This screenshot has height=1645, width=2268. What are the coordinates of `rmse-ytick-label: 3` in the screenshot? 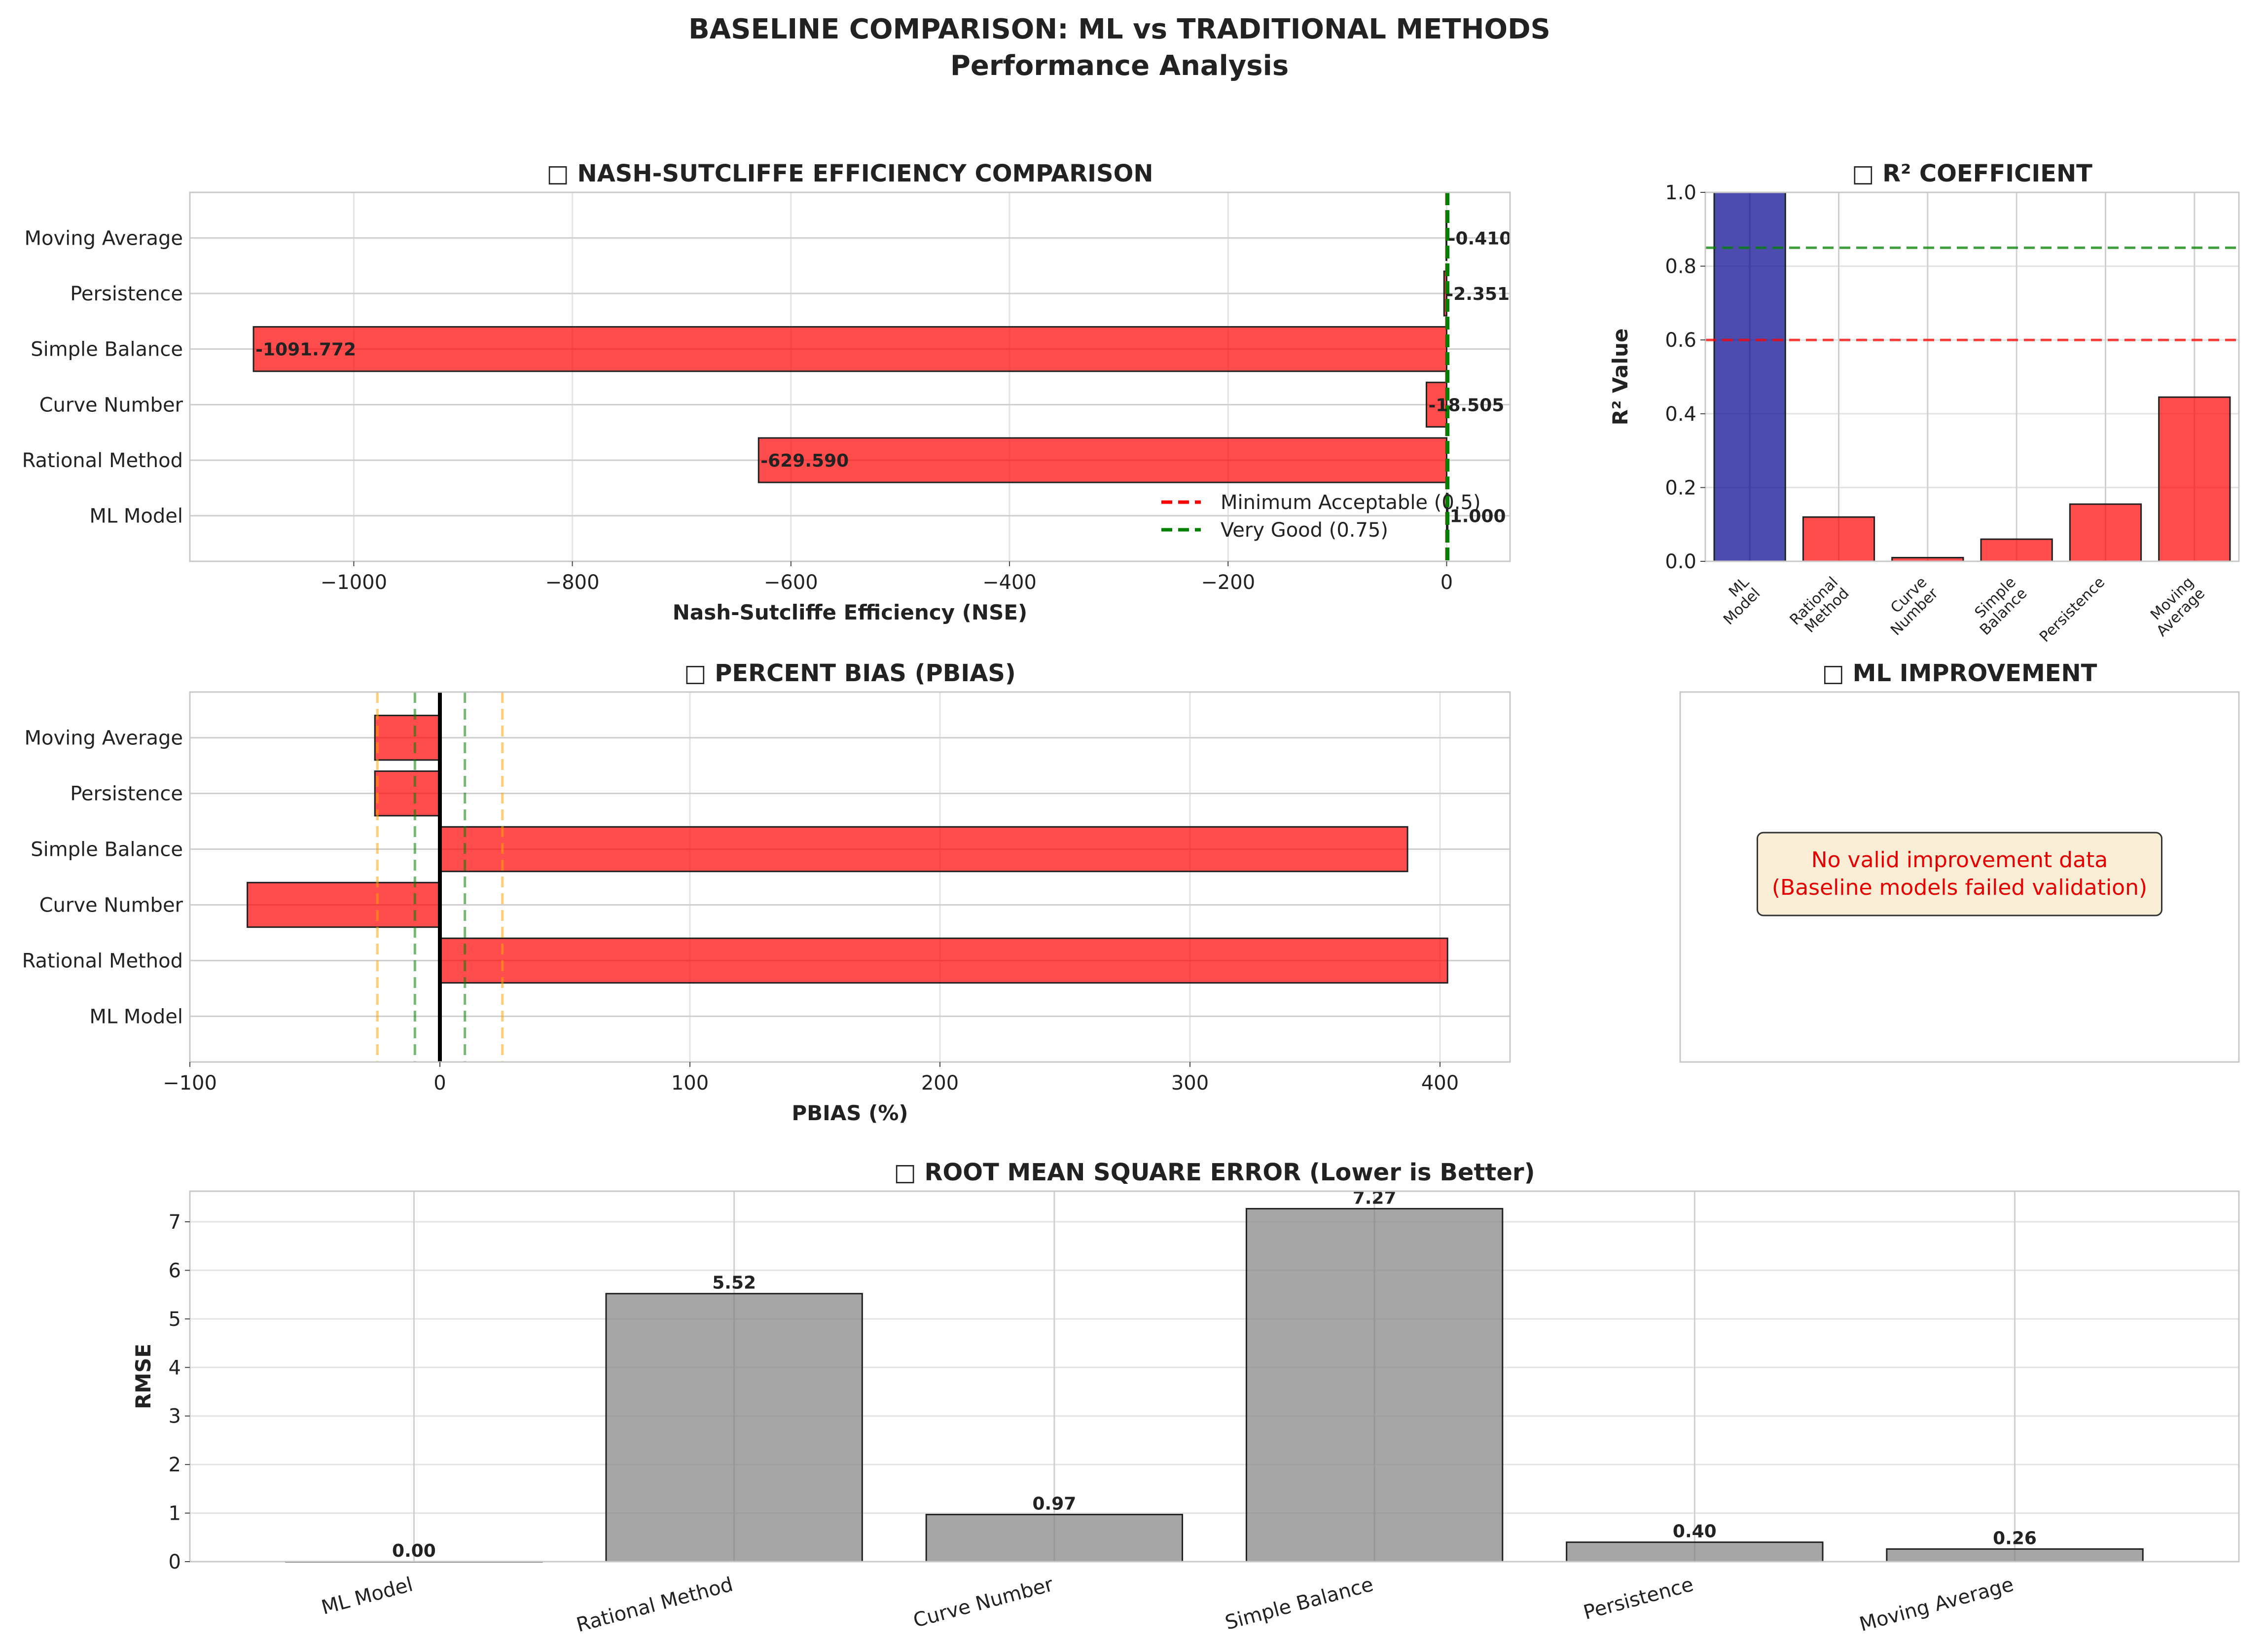 It's located at (175, 1416).